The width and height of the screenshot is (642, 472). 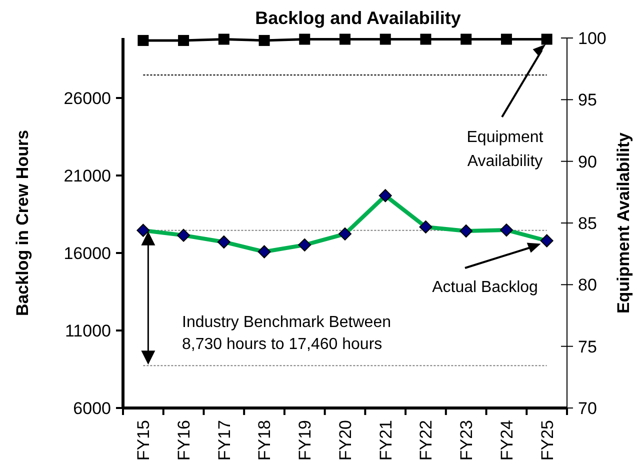 What do you see at coordinates (505, 149) in the screenshot?
I see `text: Equipment Availability` at bounding box center [505, 149].